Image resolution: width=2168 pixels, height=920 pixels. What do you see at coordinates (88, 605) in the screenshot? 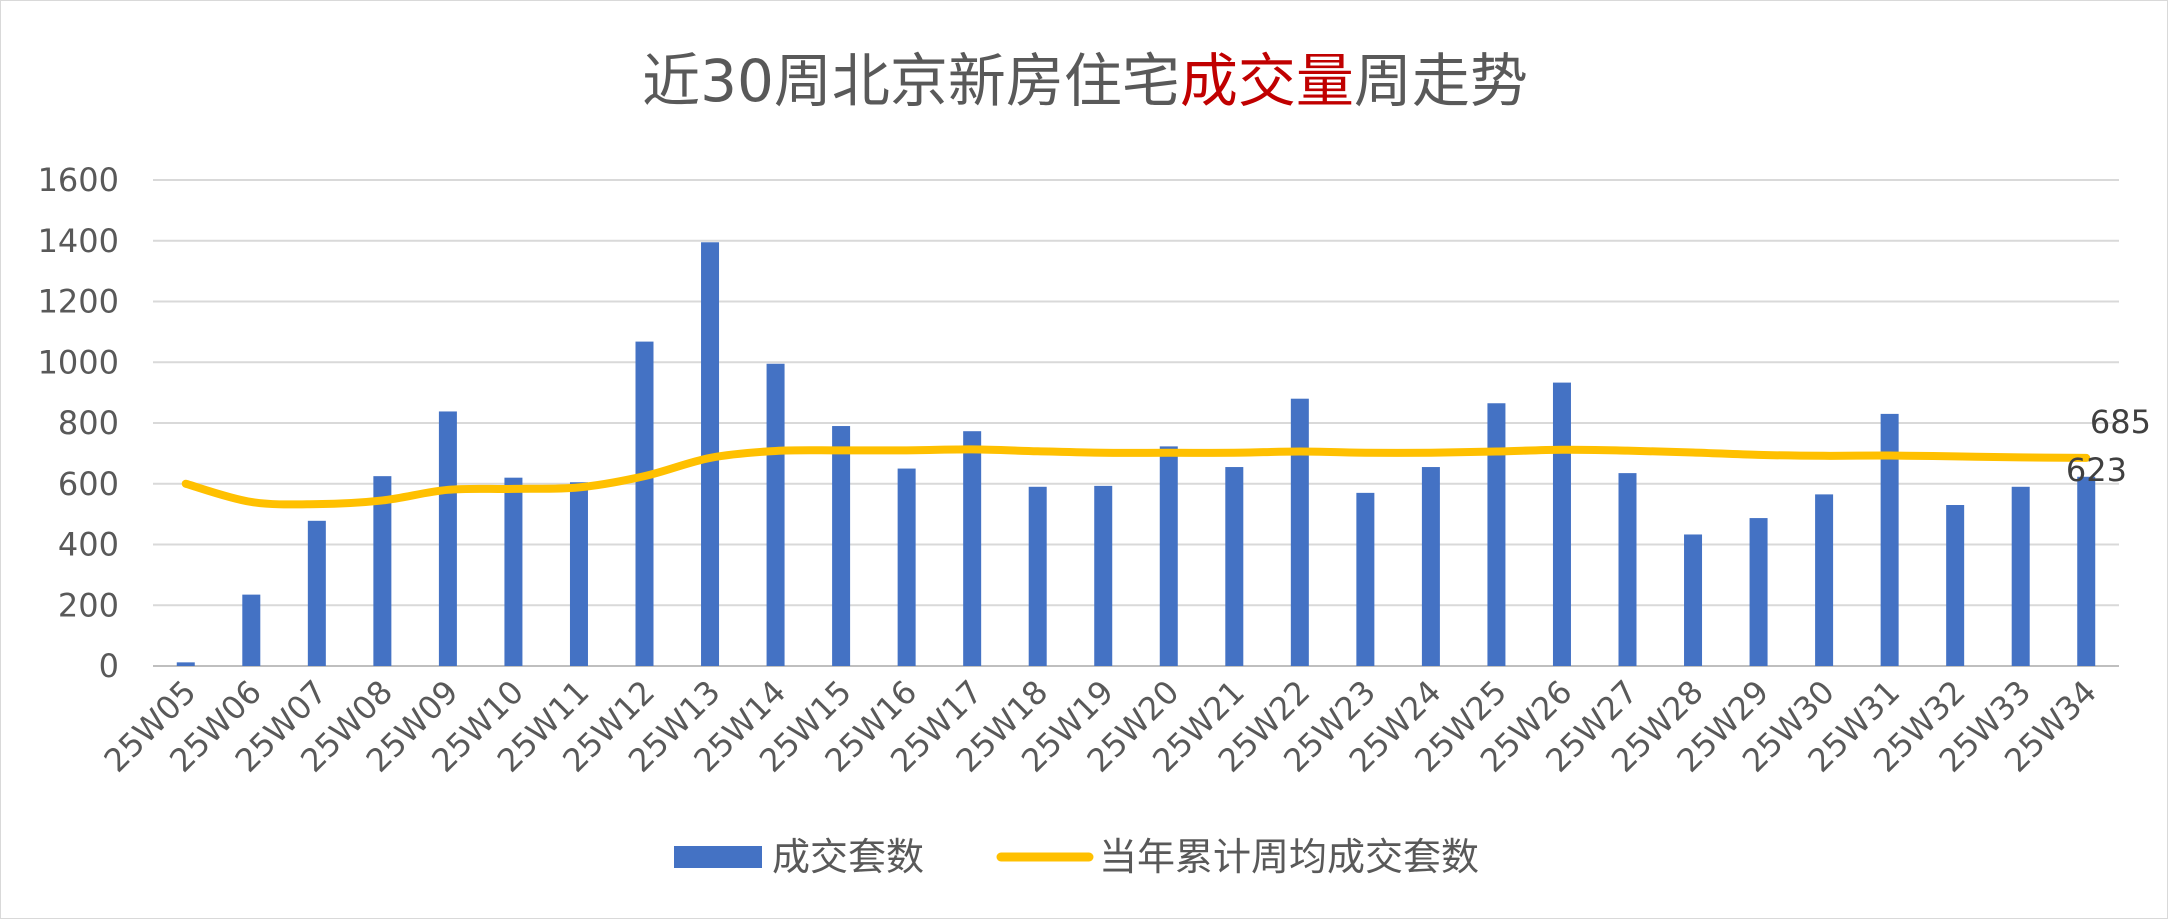
I see `y-tick-label: 200` at bounding box center [88, 605].